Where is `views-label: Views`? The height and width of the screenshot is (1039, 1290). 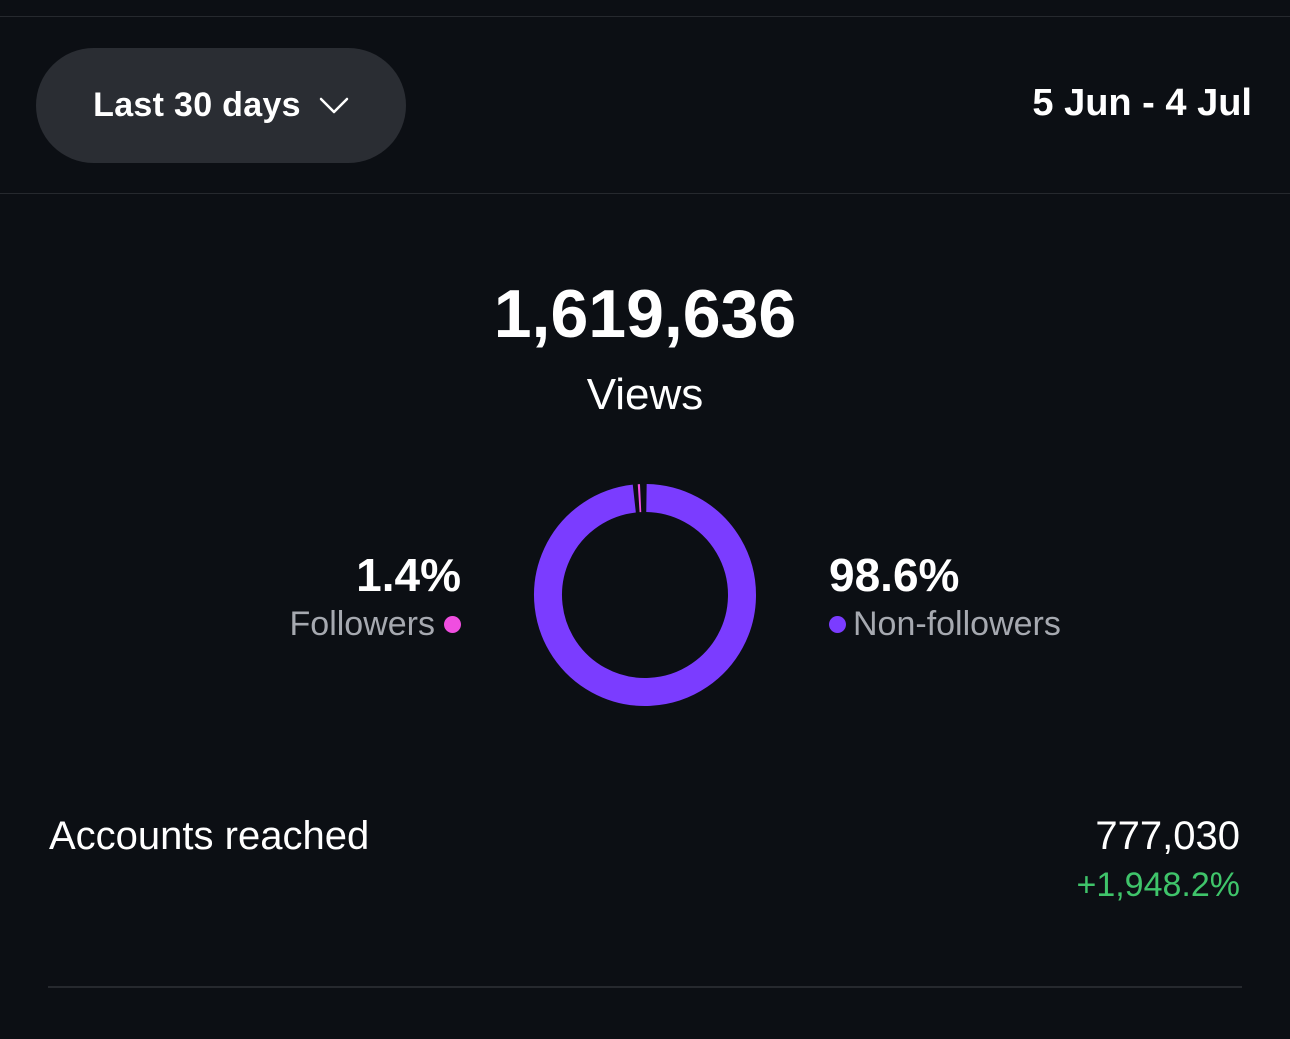 views-label: Views is located at coordinates (645, 394).